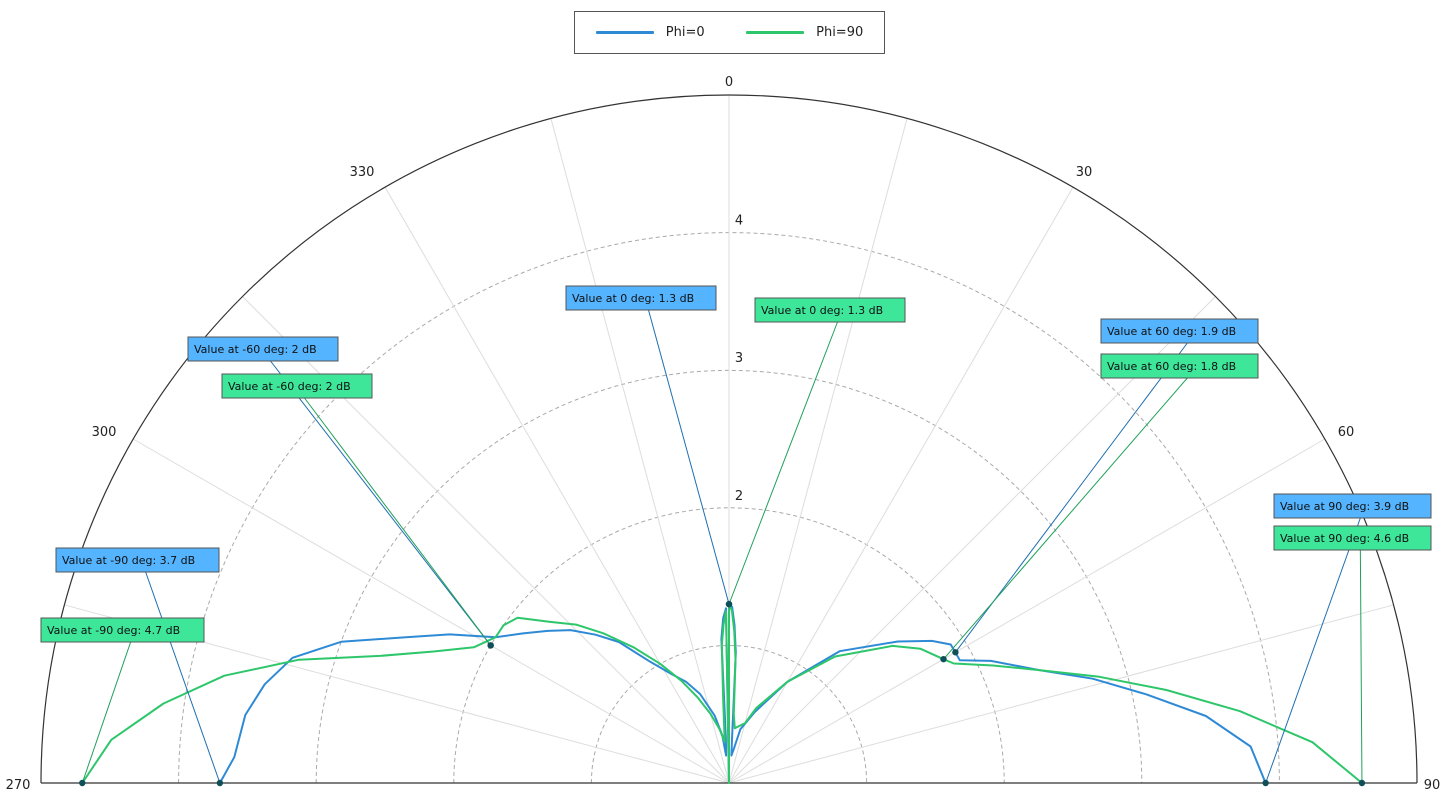 The width and height of the screenshot is (1441, 797). What do you see at coordinates (739, 358) in the screenshot?
I see `radial-tick-label-3: 3` at bounding box center [739, 358].